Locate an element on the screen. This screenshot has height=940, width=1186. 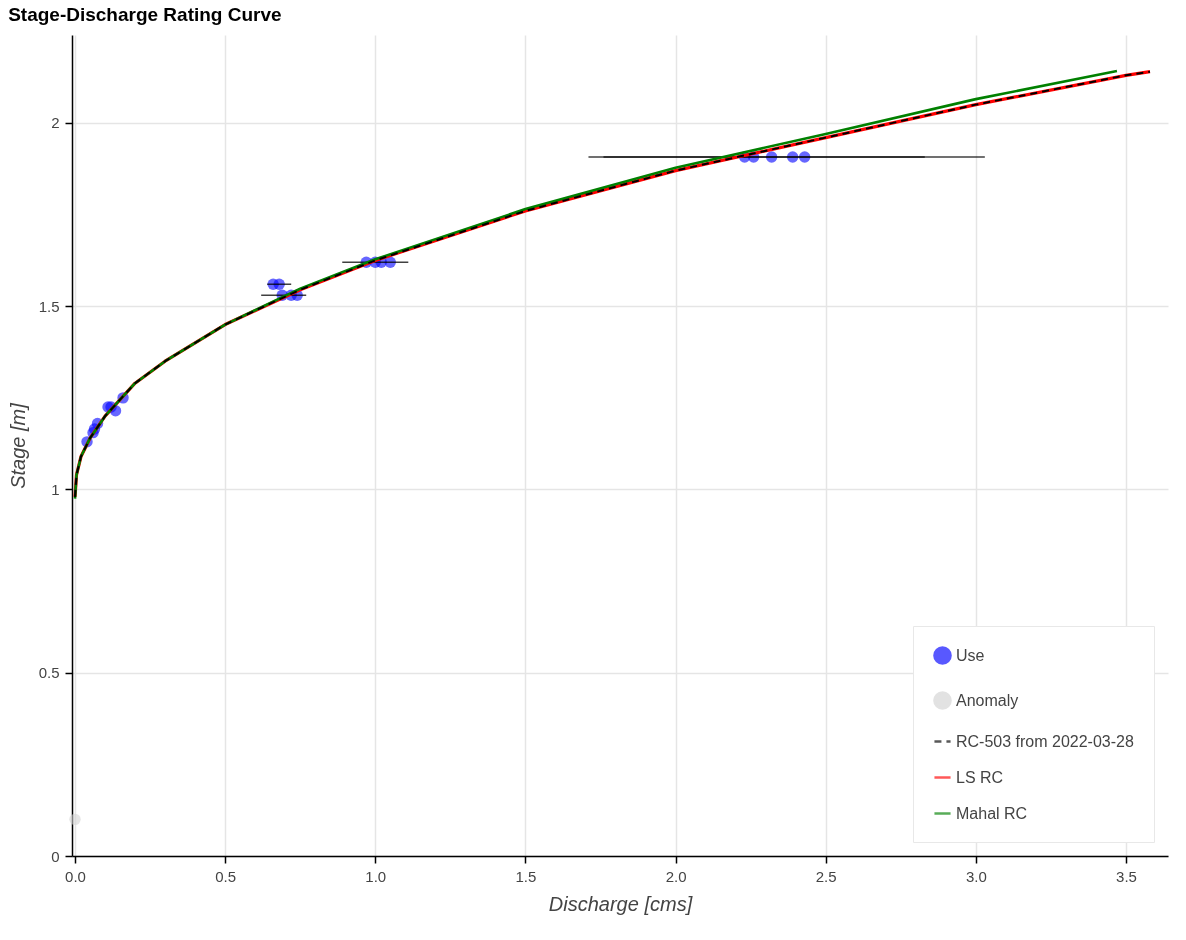
x-tick-label: 1.0 is located at coordinates (376, 876).